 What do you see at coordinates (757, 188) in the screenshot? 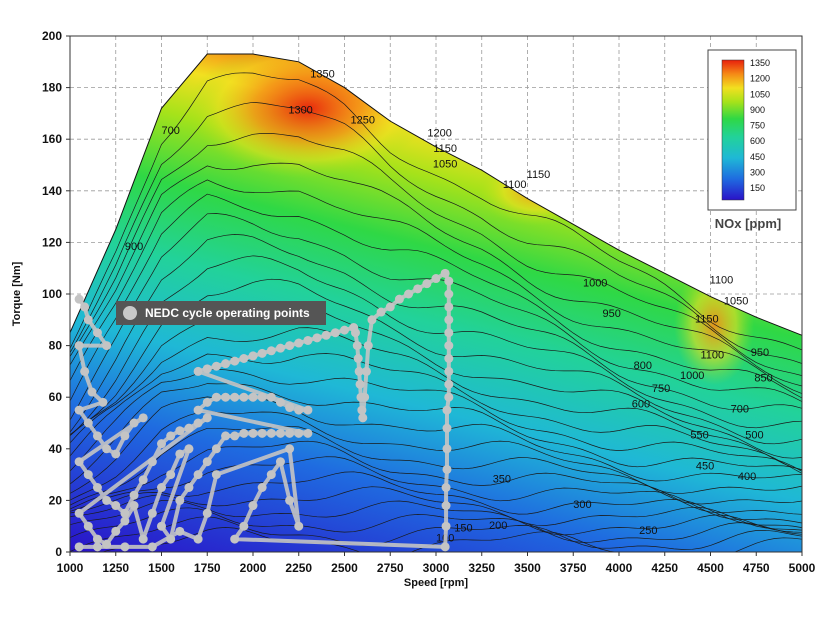
I see `colorbar-tick-label: 150` at bounding box center [757, 188].